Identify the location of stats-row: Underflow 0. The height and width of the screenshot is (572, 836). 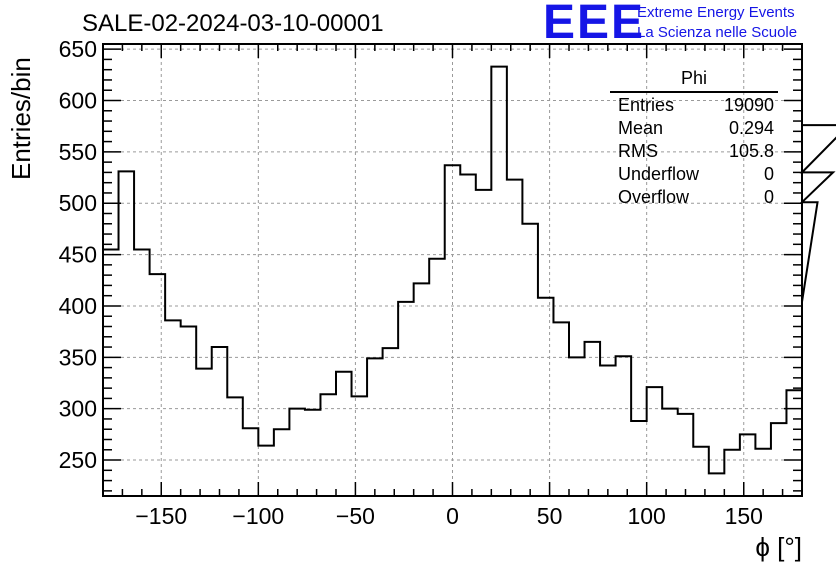
(694, 174).